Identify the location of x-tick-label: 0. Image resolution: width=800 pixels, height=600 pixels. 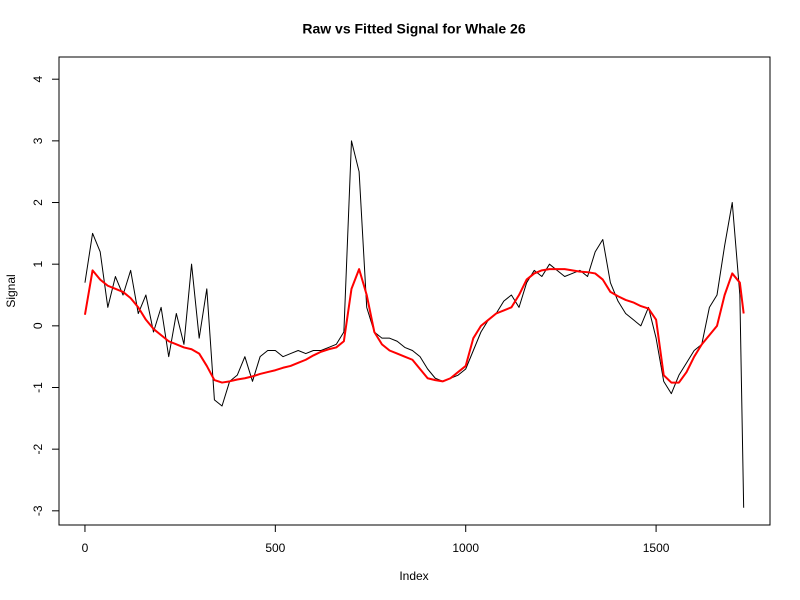
(85, 548).